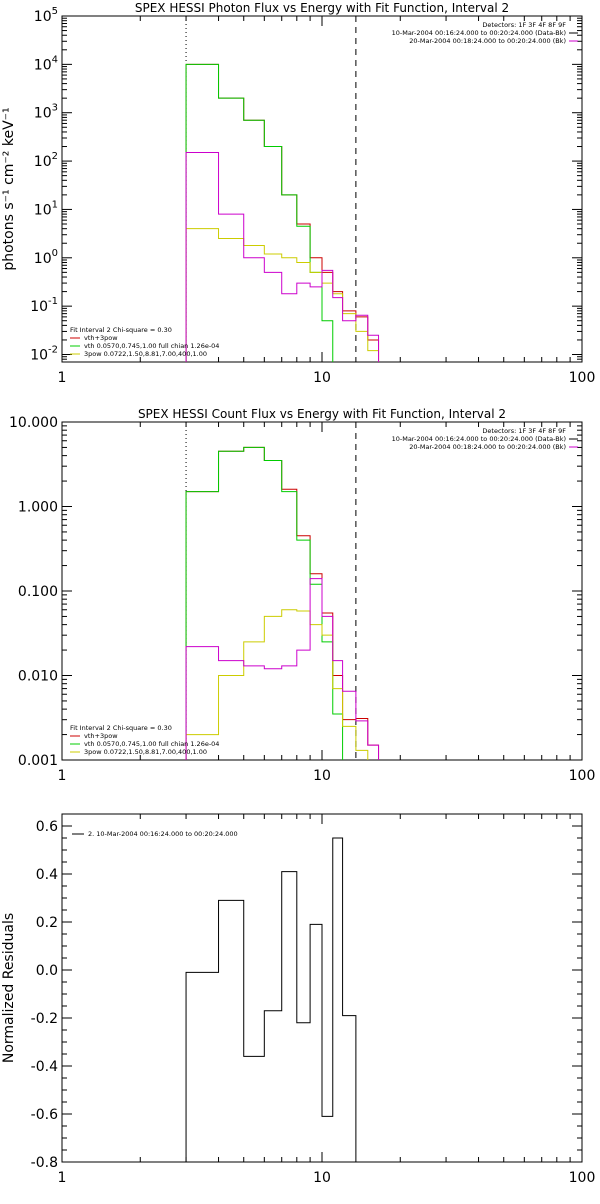 Image resolution: width=600 pixels, height=1204 pixels. I want to click on count-y-tick-label: 1.000, so click(38, 508).